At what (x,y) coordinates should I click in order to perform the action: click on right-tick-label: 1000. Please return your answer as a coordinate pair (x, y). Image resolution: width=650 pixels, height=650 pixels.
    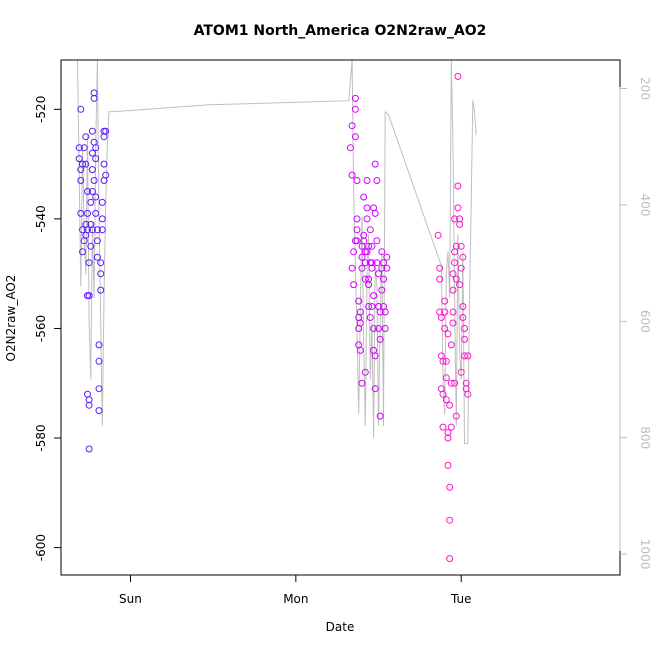
    Looking at the image, I should click on (644, 554).